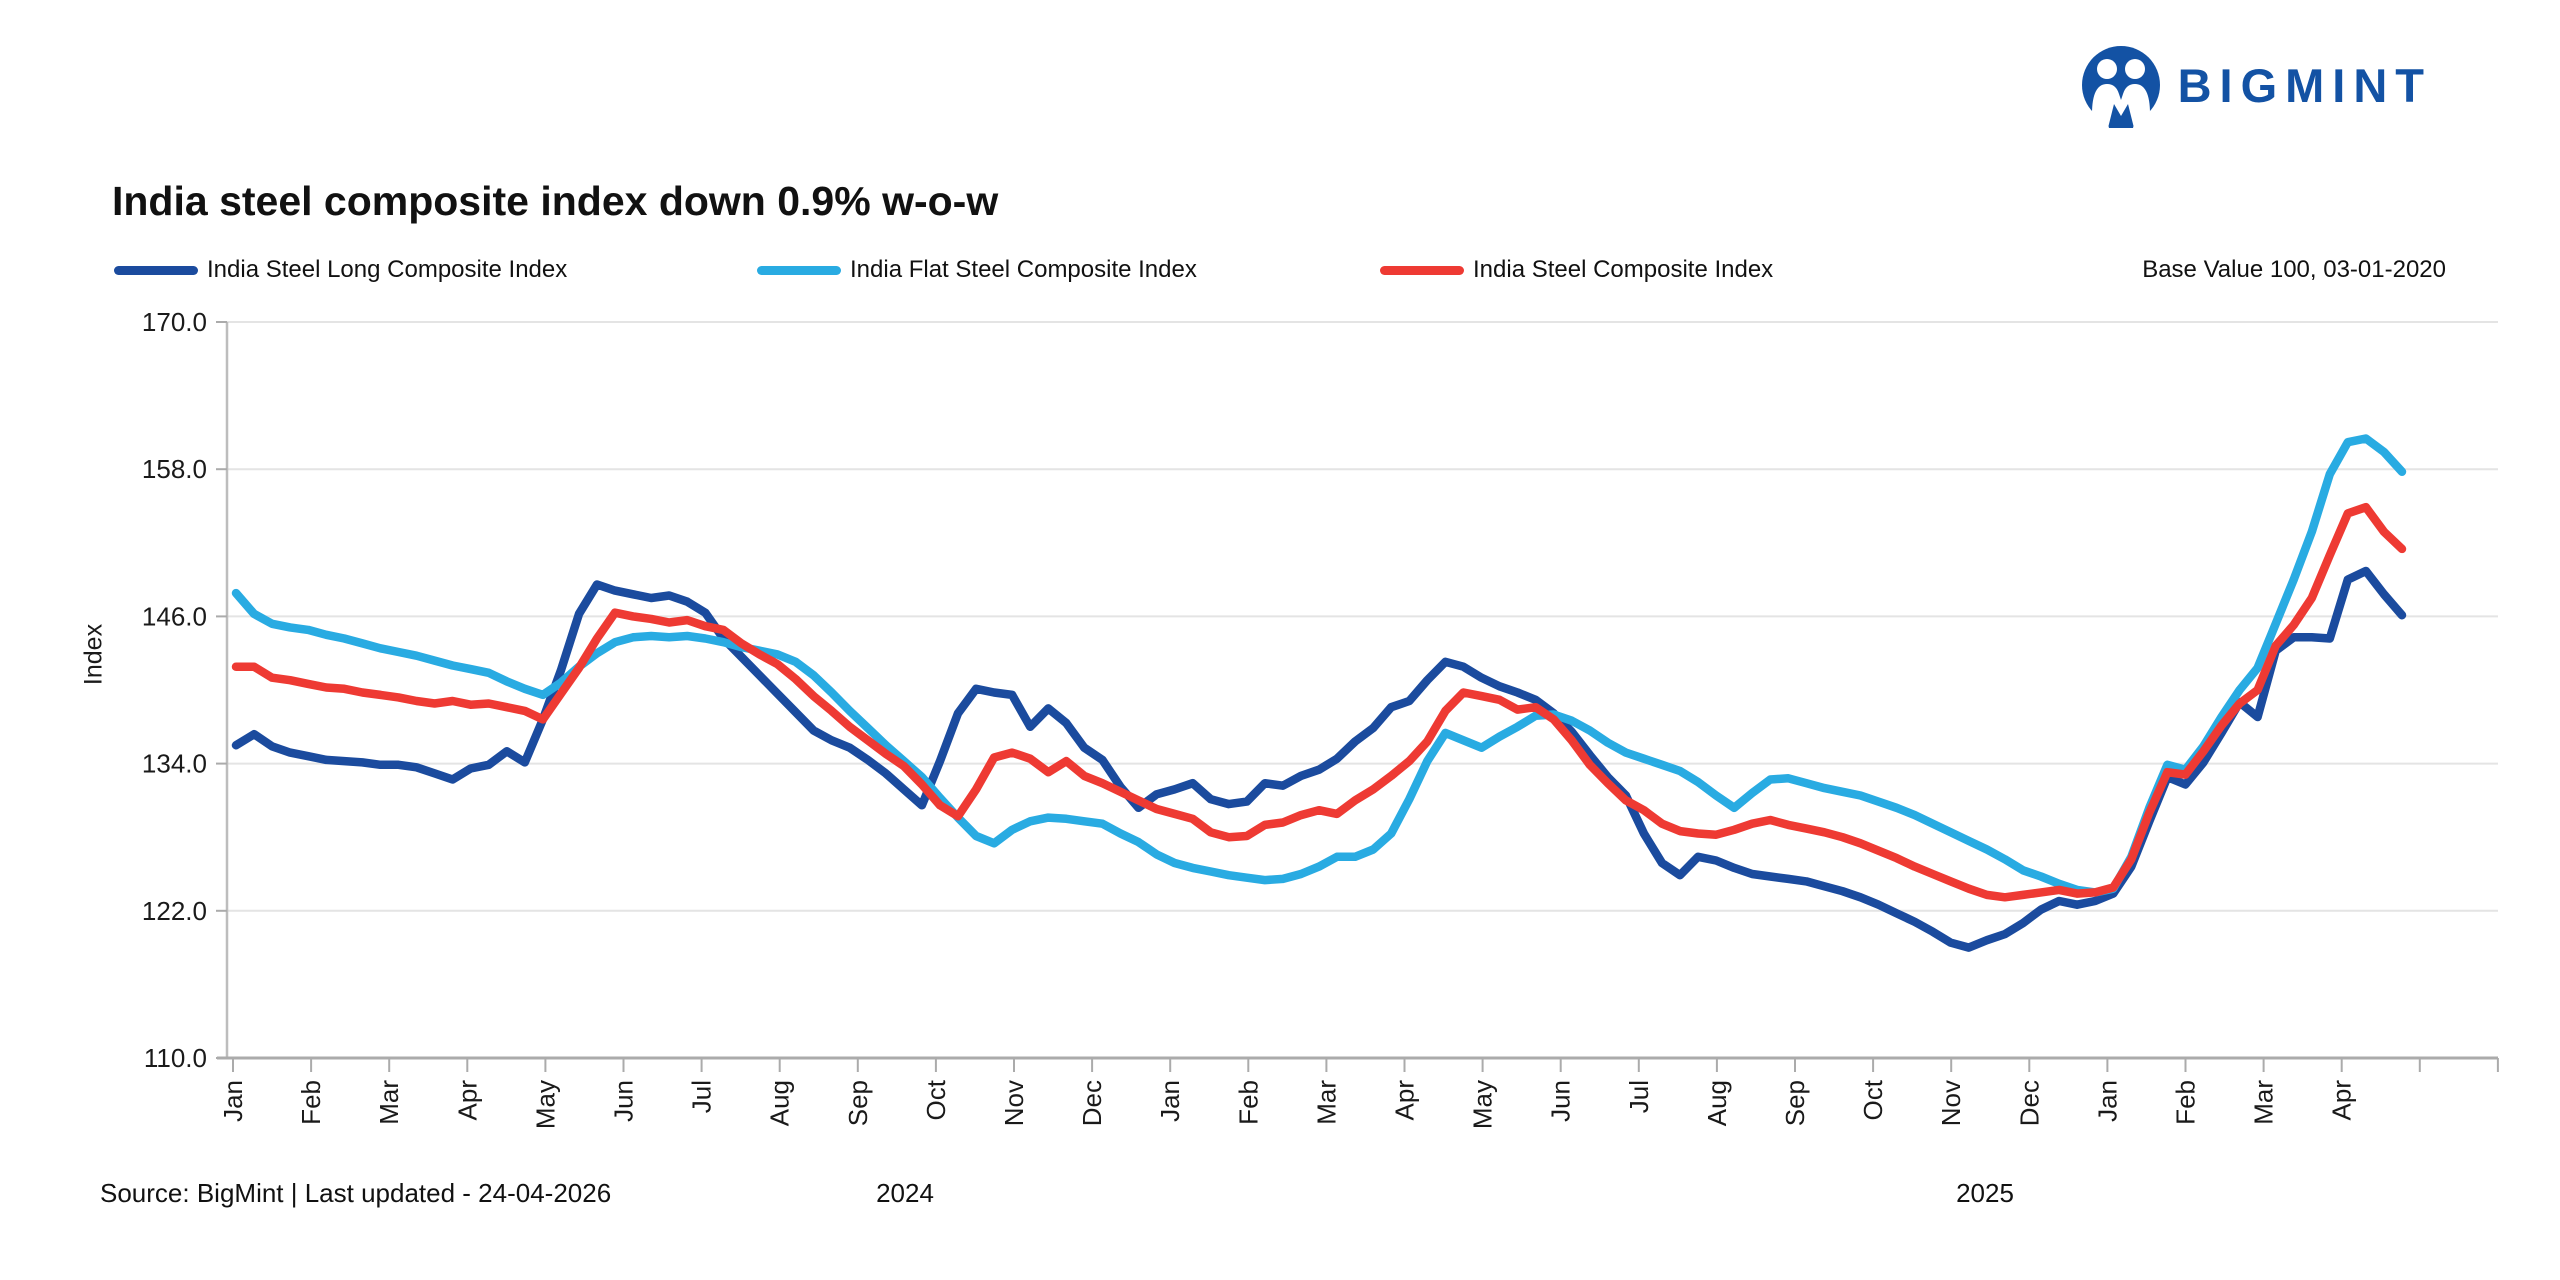 This screenshot has height=1280, width=2560. What do you see at coordinates (311, 1102) in the screenshot?
I see `x-month-label-1: Feb` at bounding box center [311, 1102].